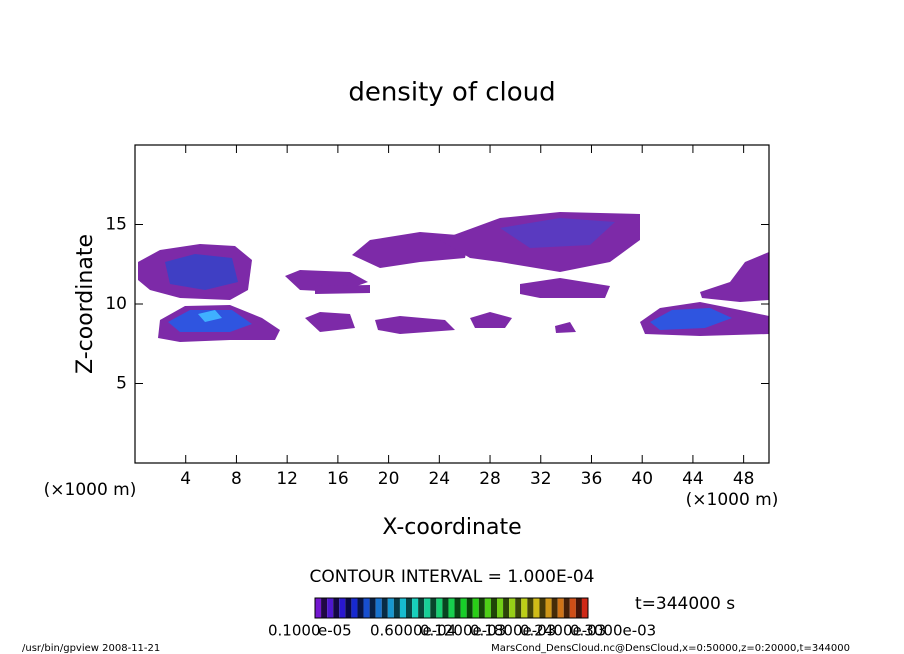 This screenshot has height=654, width=904. I want to click on x-tick-label: 28, so click(490, 479).